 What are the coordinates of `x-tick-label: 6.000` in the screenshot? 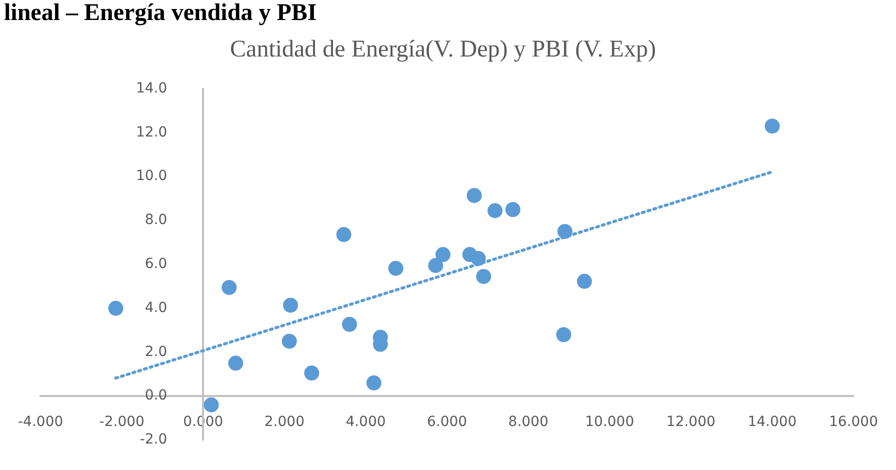 It's located at (447, 422).